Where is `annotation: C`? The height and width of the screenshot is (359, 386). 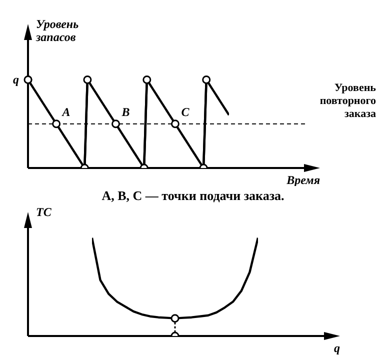
annotation: C is located at coordinates (185, 111).